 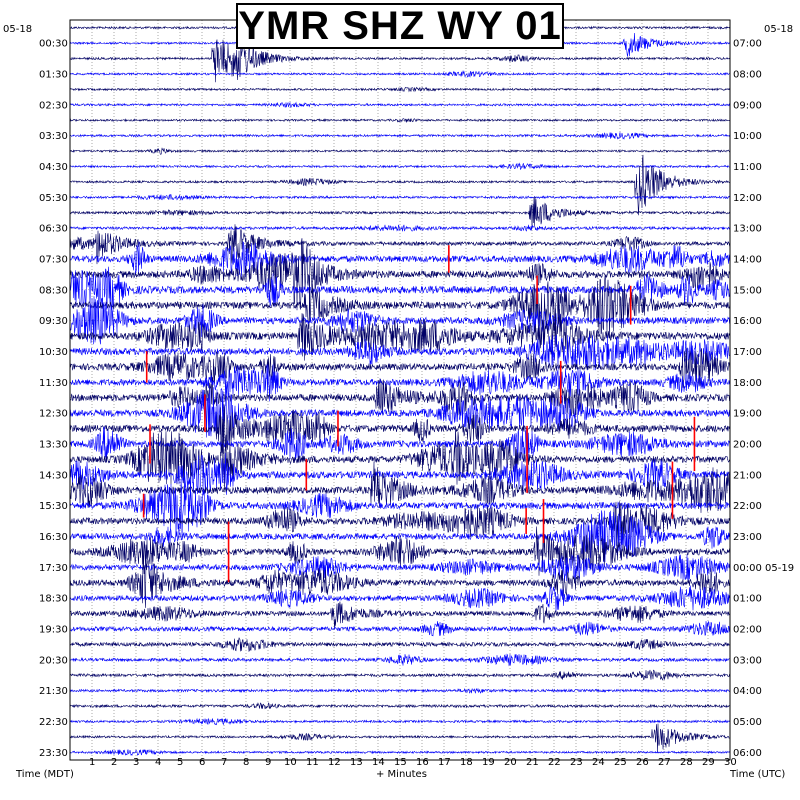 What do you see at coordinates (53, 475) in the screenshot?
I see `left-time-tick: 14:30` at bounding box center [53, 475].